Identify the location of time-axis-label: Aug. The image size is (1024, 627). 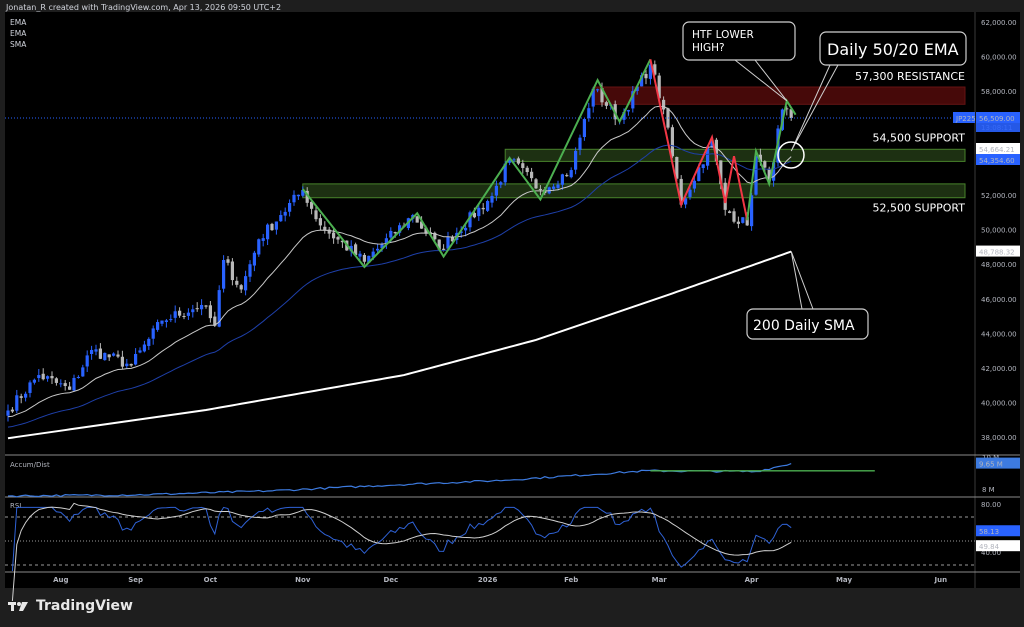
(60, 580).